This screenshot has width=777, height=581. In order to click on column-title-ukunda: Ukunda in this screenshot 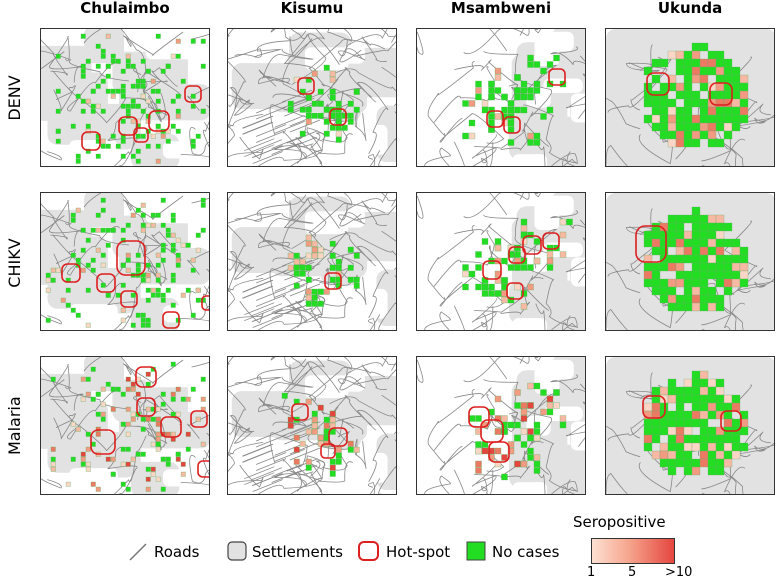, I will do `click(690, 8)`.